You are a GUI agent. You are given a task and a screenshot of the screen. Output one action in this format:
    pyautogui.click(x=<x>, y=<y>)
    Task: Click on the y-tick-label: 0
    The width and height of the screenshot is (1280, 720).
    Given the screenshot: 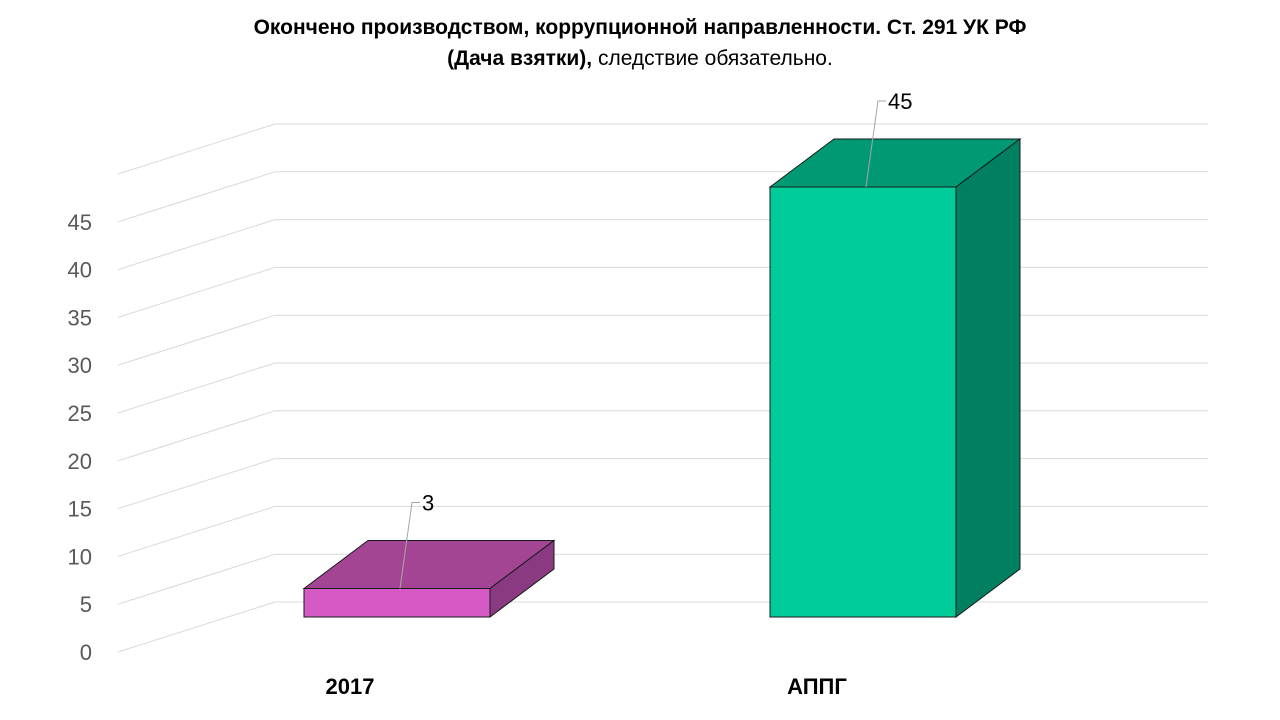 What is the action you would take?
    pyautogui.click(x=86, y=652)
    